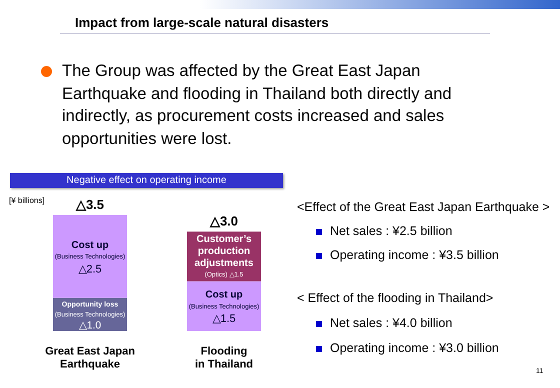 Image resolution: width=560 pixels, height=388 pixels. I want to click on text: Negative effect on operating income, so click(146, 180).